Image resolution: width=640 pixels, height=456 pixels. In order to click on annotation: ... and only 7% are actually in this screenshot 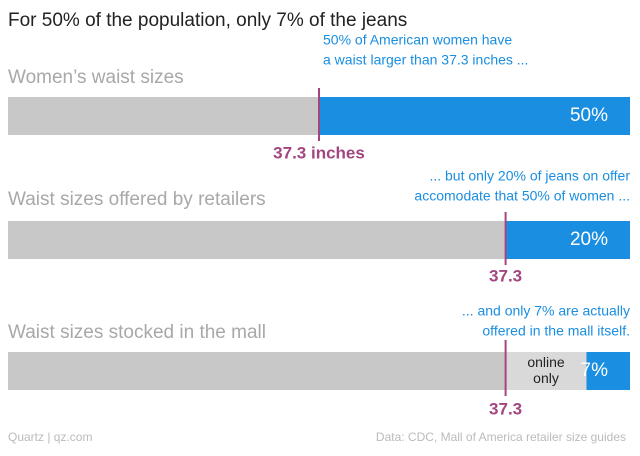, I will do `click(546, 311)`.